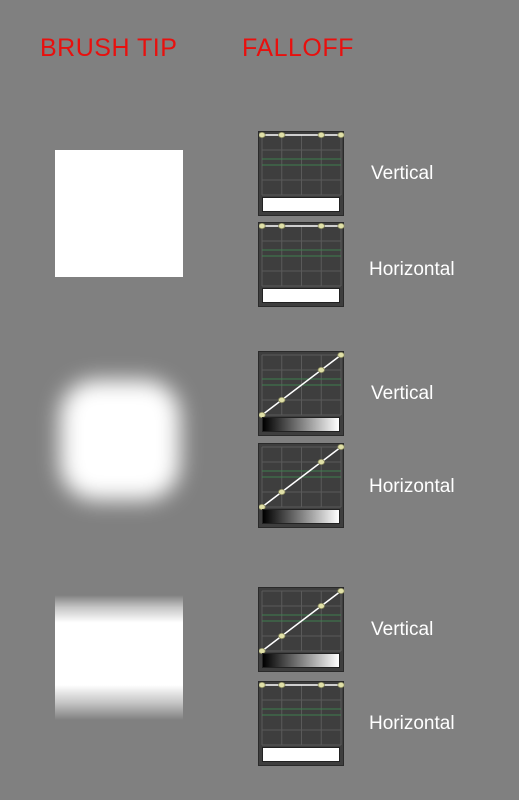 This screenshot has width=519, height=800. I want to click on falloff-header: FALLOFF, so click(298, 48).